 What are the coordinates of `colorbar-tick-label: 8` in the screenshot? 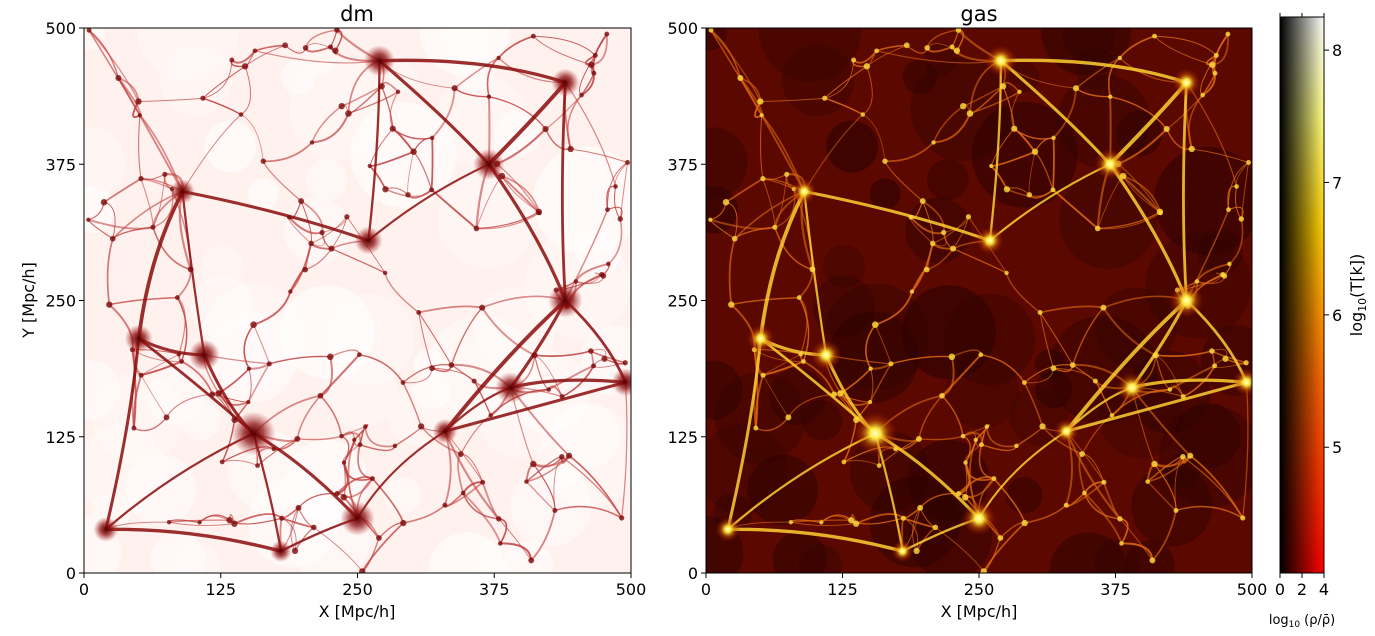 It's located at (1337, 50).